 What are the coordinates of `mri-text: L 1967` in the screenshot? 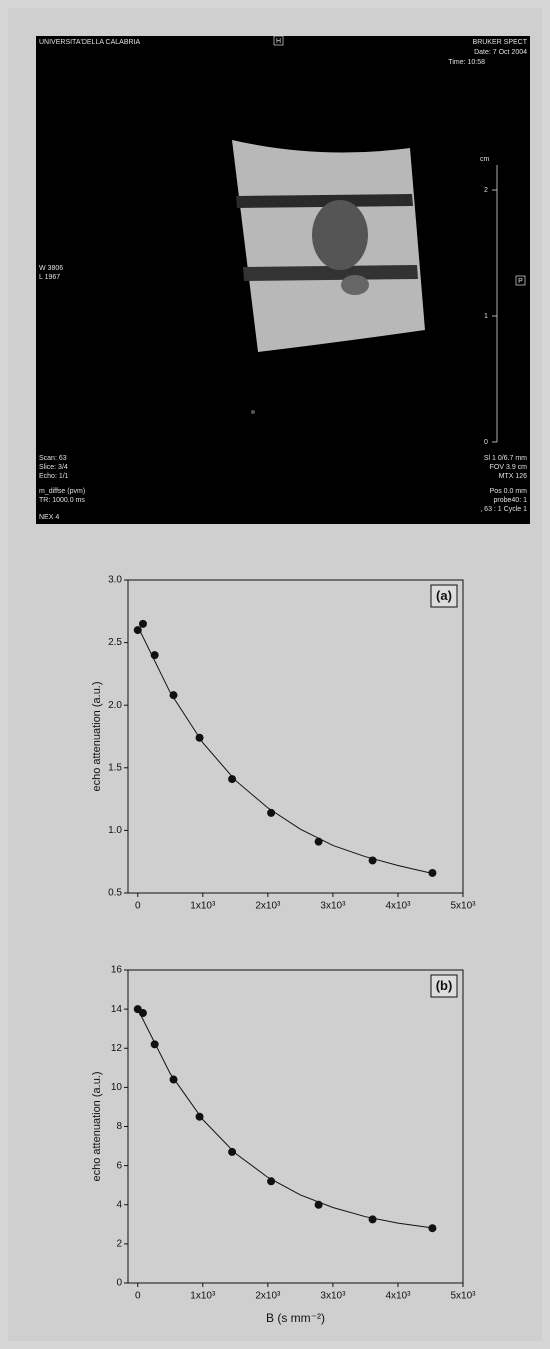 It's located at (49, 277).